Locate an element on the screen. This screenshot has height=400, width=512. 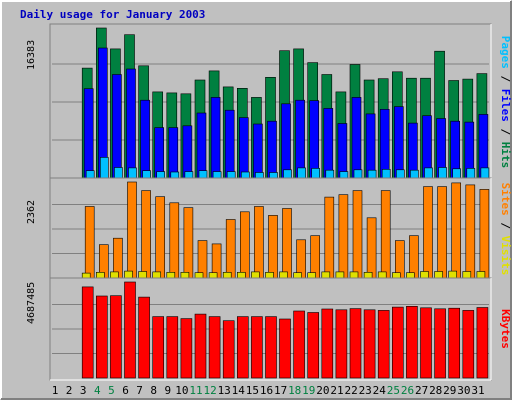
legend-part: Sites is located at coordinates (505, 199).